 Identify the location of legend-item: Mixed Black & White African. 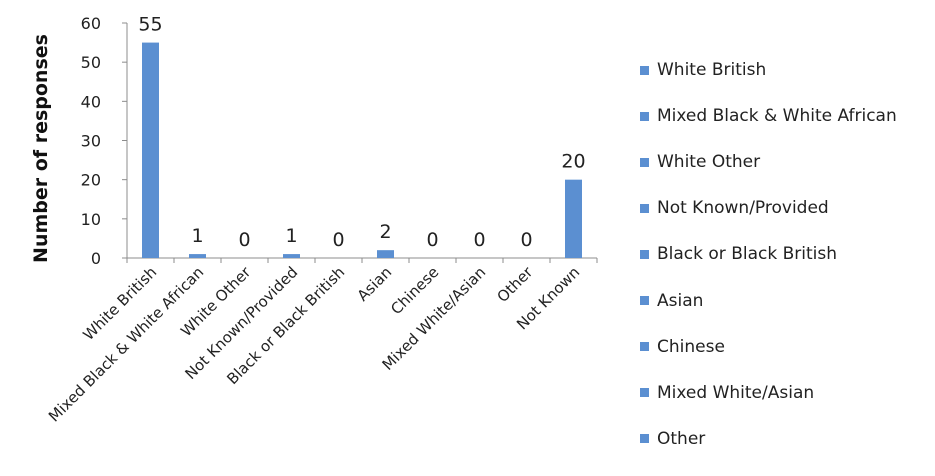
(786, 116).